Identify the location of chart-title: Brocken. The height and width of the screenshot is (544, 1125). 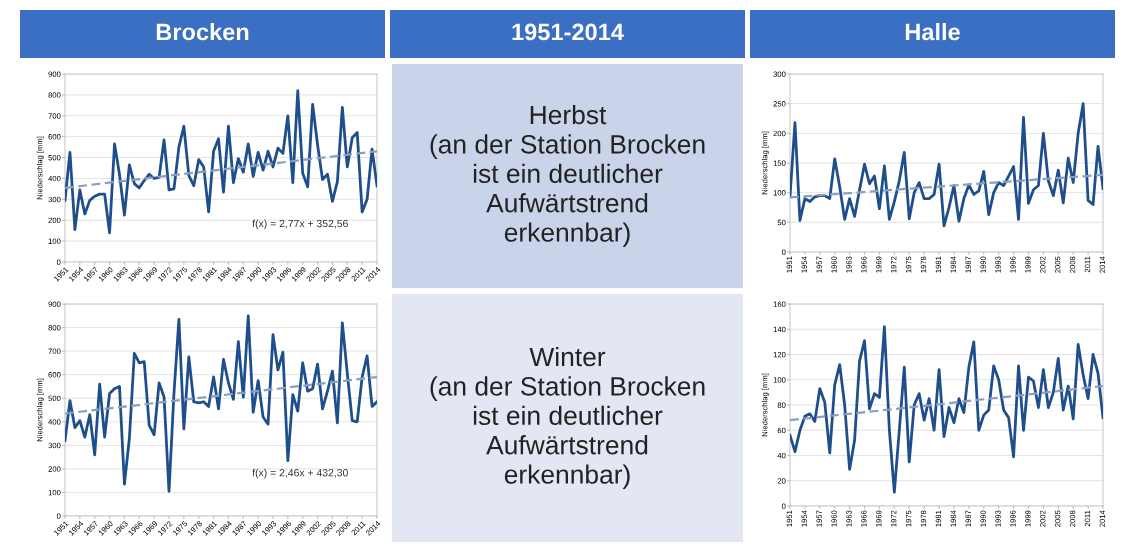
(202, 32).